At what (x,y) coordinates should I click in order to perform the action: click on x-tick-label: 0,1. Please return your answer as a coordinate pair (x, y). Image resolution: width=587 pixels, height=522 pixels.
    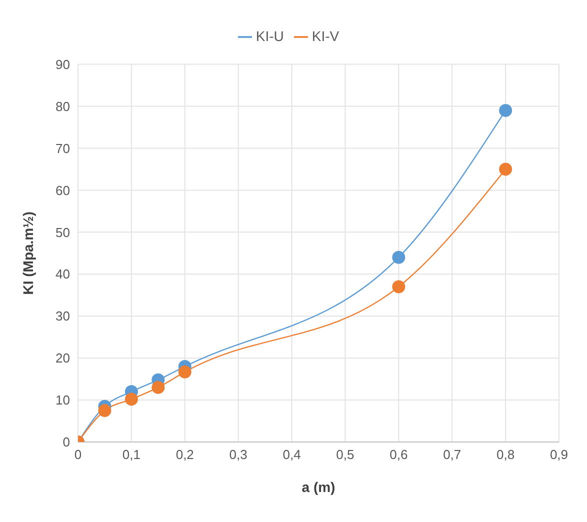
    Looking at the image, I should click on (131, 454).